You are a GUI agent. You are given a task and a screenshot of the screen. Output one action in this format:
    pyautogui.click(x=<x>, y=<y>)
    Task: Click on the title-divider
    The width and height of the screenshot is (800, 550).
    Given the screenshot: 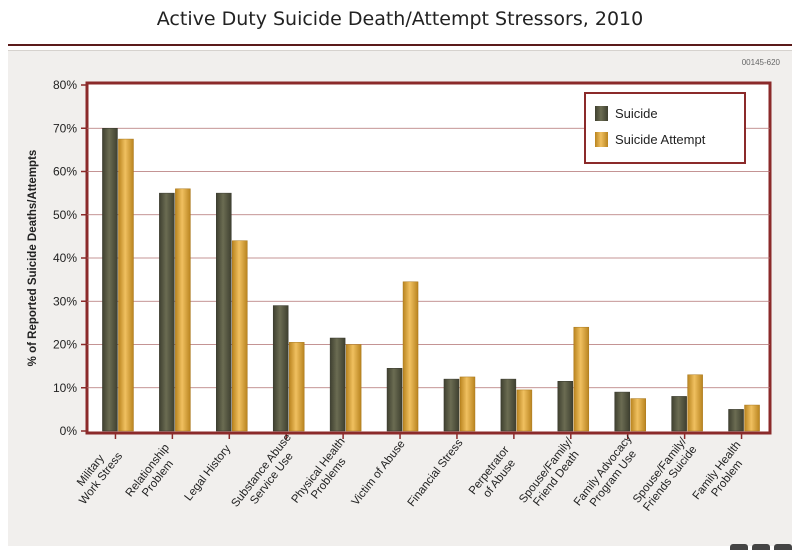 What is the action you would take?
    pyautogui.click(x=400, y=45)
    